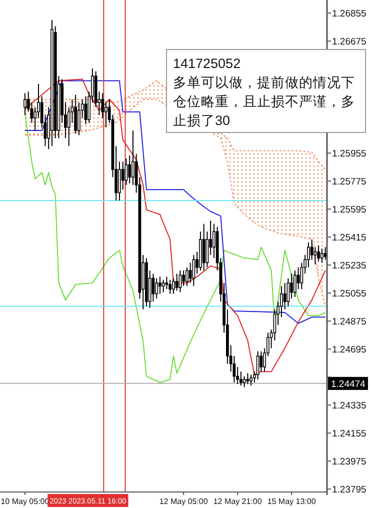 This screenshot has width=371, height=508. Describe the element at coordinates (237, 501) in the screenshot. I see `x-tick-label: 12 May 21:00` at that location.